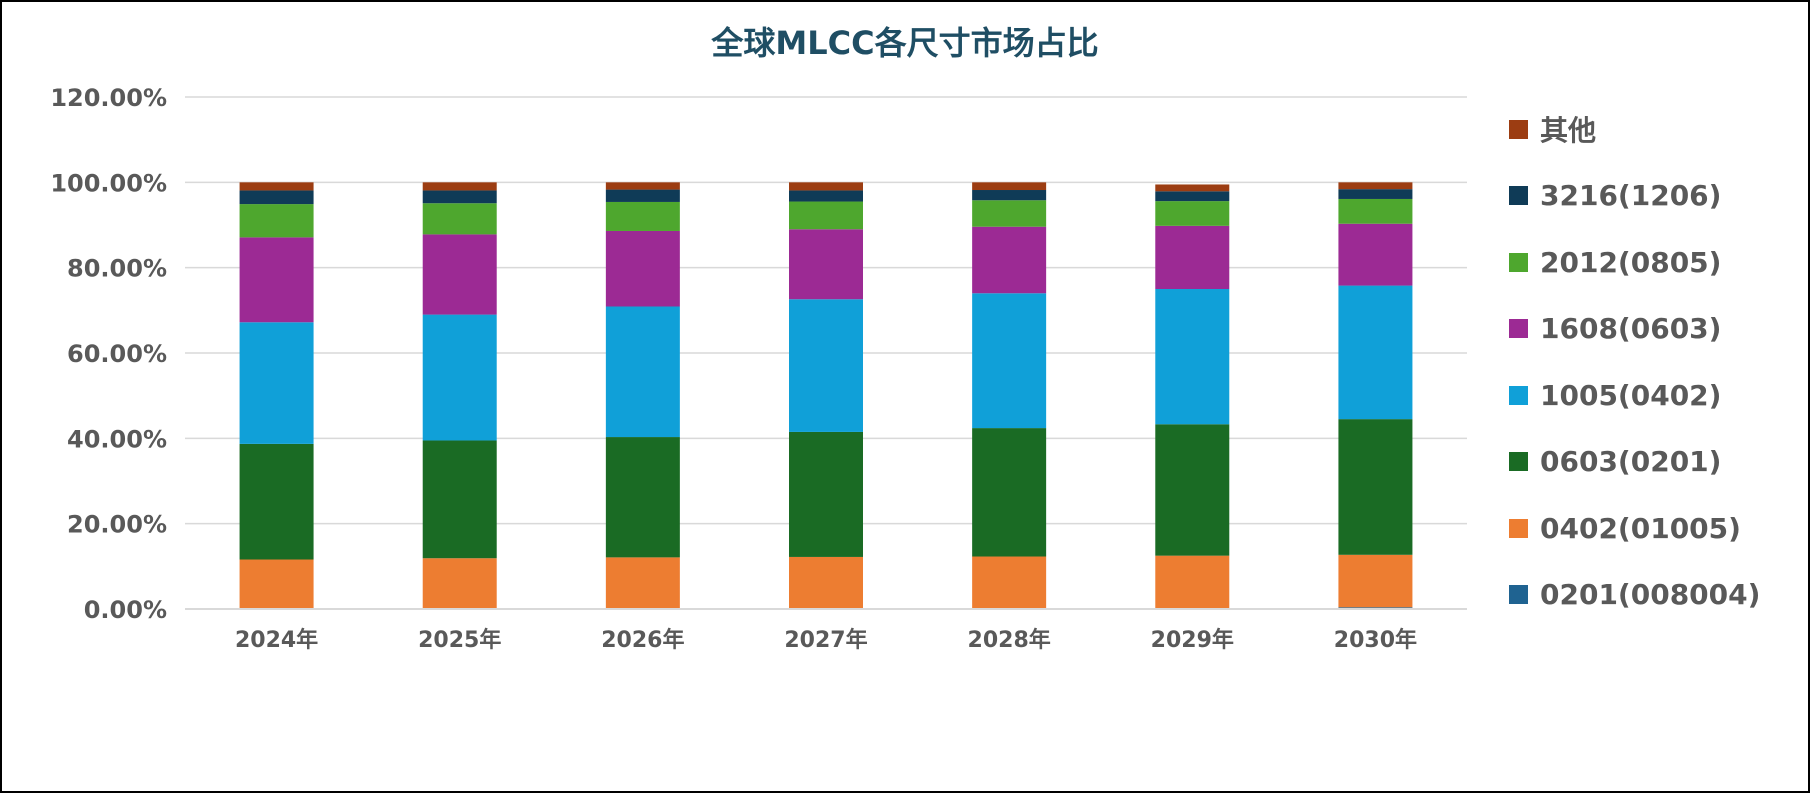 The image size is (1810, 793). I want to click on chart-title: 全球MLCC各尺寸市场占比, so click(905, 43).